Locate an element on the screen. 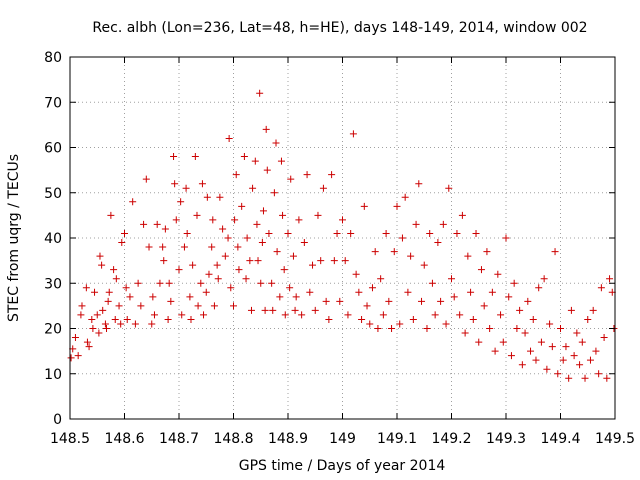  y-tick-label: 0 is located at coordinates (57, 420).